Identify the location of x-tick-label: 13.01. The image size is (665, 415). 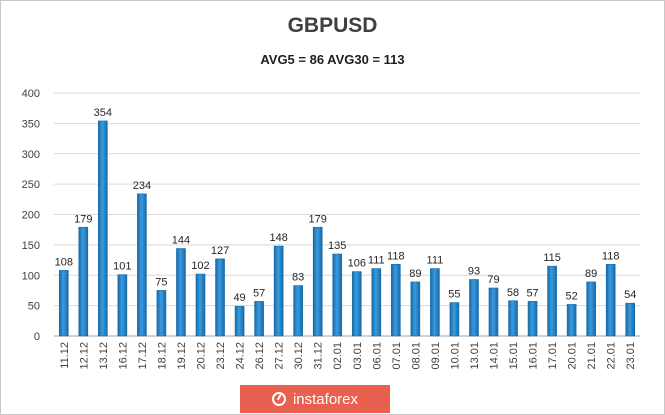
(475, 356).